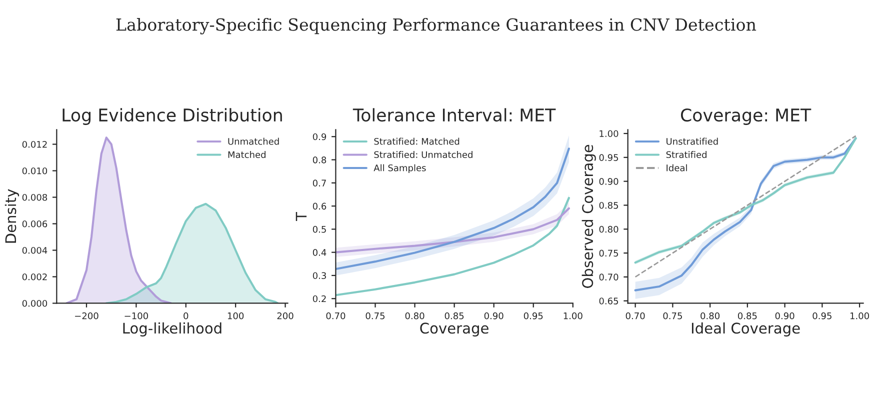  Describe the element at coordinates (136, 316) in the screenshot. I see `x-tick-label: −100` at that location.